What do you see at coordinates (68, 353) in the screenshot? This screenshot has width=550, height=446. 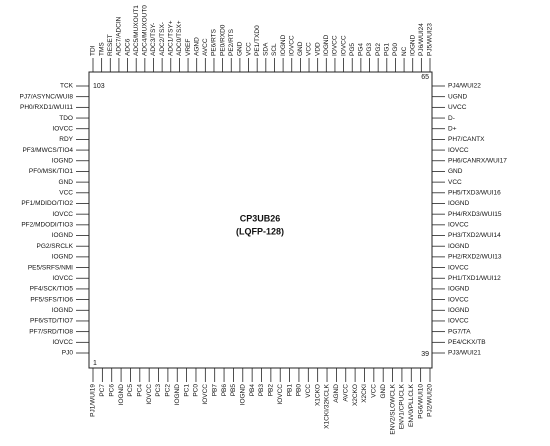 I see `pin-label: PJ0` at bounding box center [68, 353].